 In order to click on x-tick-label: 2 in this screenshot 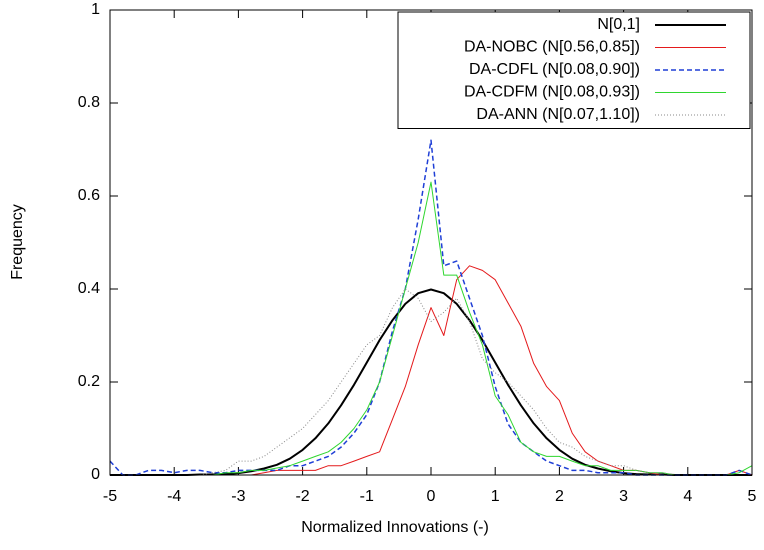, I will do `click(559, 496)`.